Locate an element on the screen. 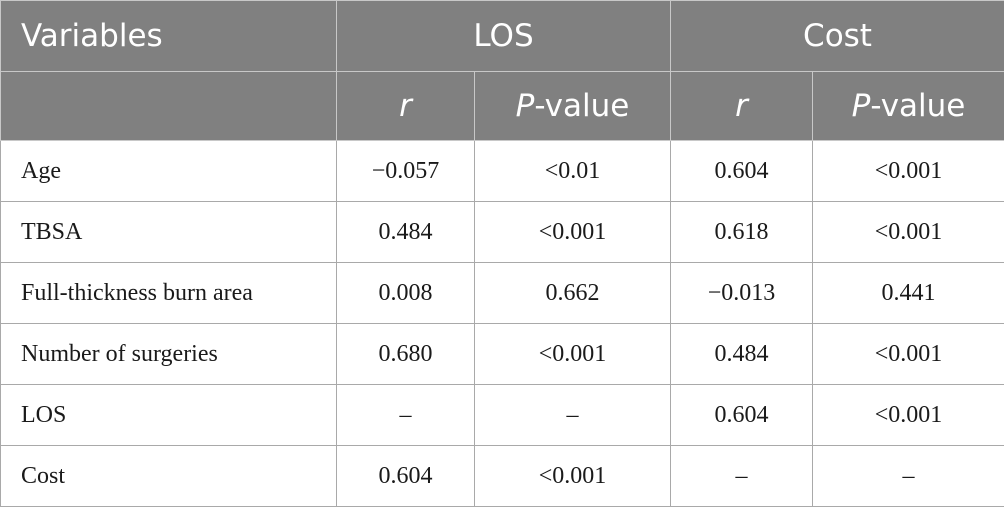  table-row: TBSA 0.484 <0.001 0.618 <0.001 is located at coordinates (502, 232).